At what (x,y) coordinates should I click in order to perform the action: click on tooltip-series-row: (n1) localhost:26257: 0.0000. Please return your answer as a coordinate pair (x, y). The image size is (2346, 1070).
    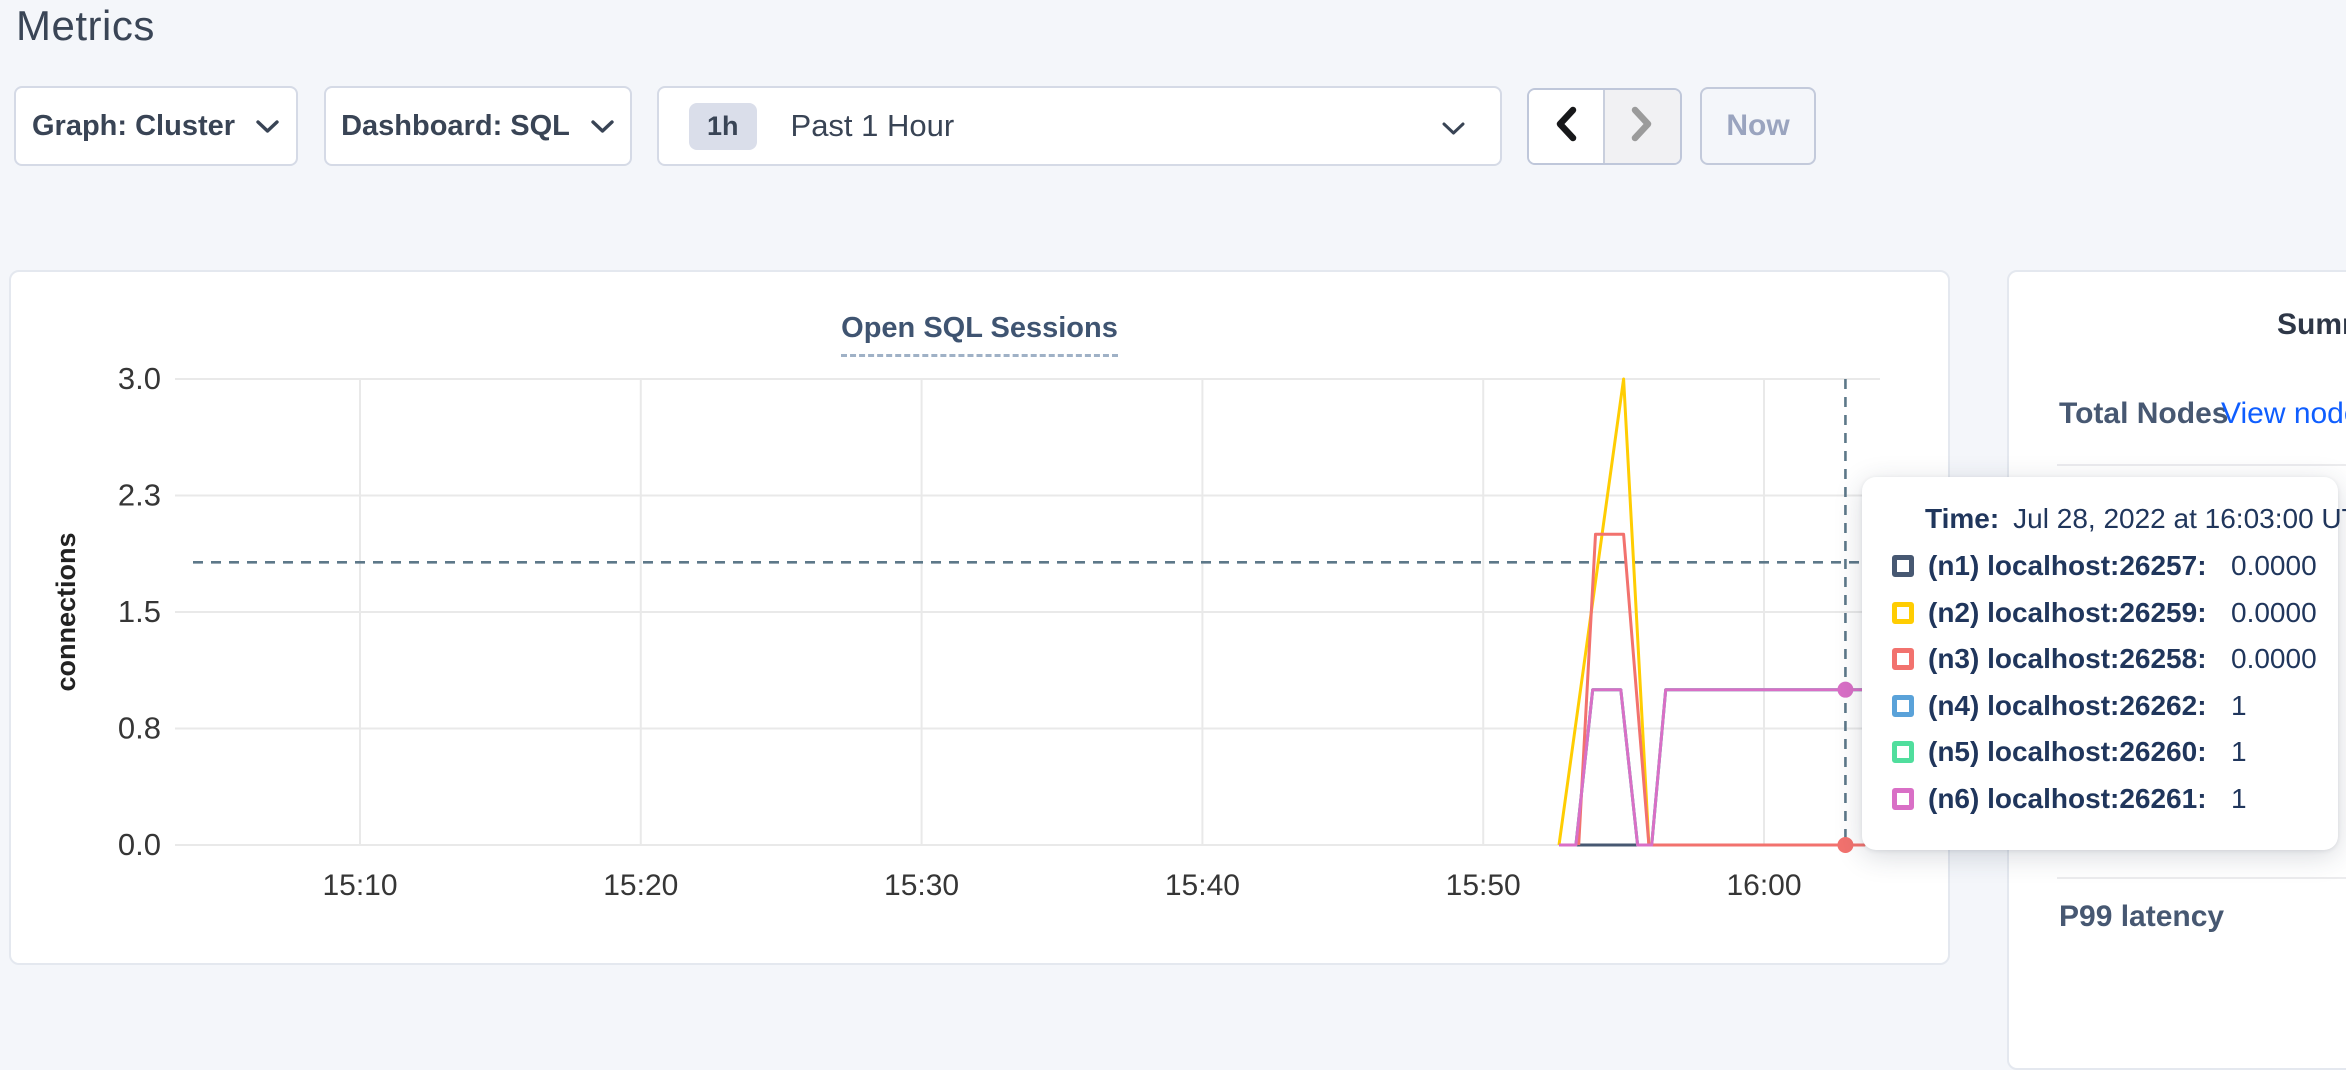
    Looking at the image, I should click on (2115, 566).